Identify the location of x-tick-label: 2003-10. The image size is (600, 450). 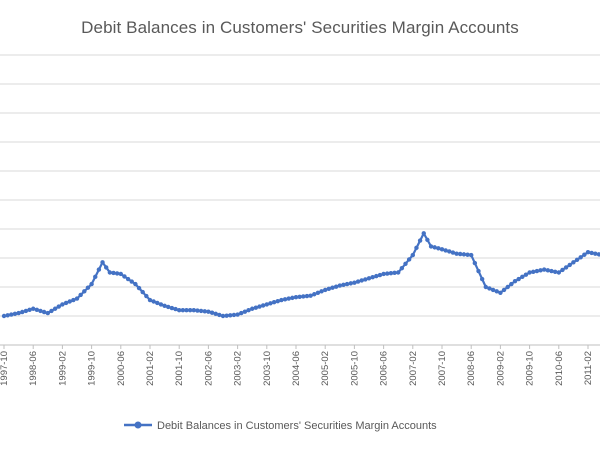
(267, 368).